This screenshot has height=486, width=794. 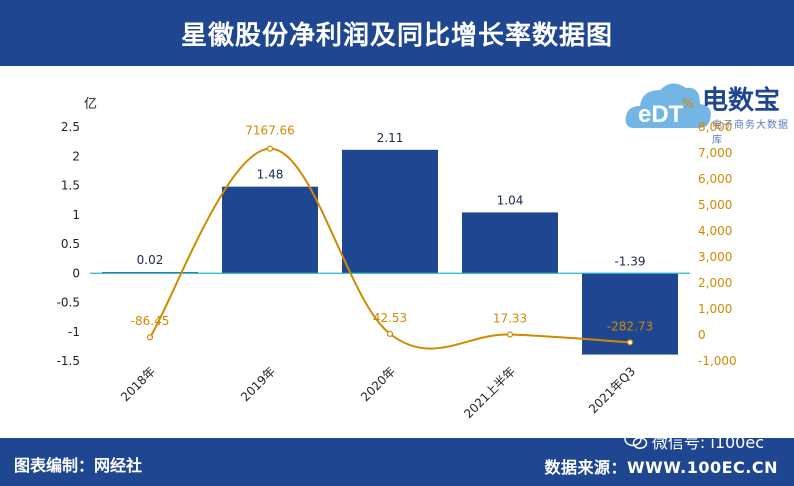 I want to click on wechat-text: 微信号: i100ec, so click(x=707, y=442).